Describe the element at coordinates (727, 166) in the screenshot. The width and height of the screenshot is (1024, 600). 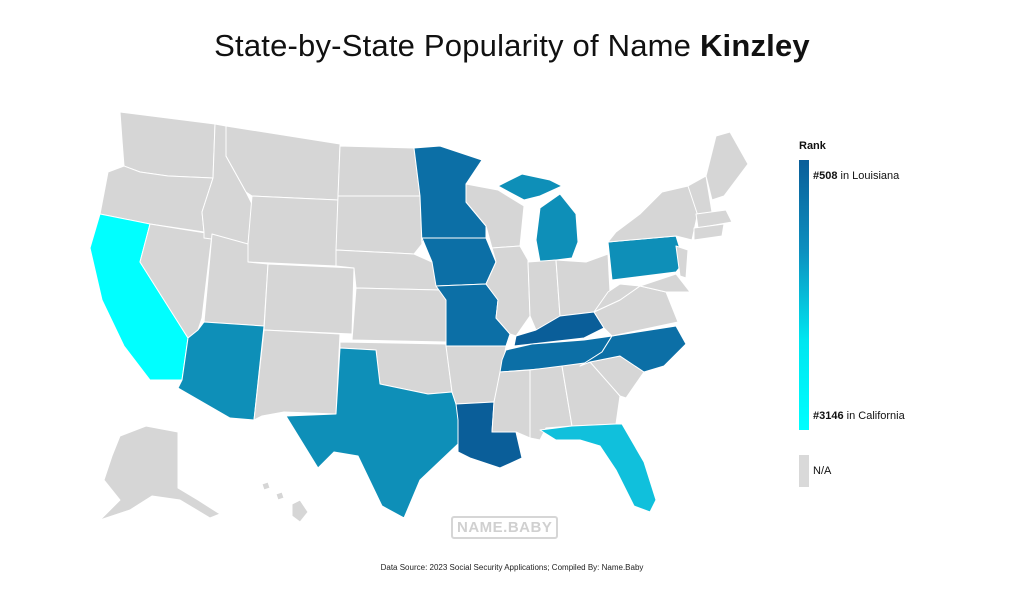
I see `state-maine` at that location.